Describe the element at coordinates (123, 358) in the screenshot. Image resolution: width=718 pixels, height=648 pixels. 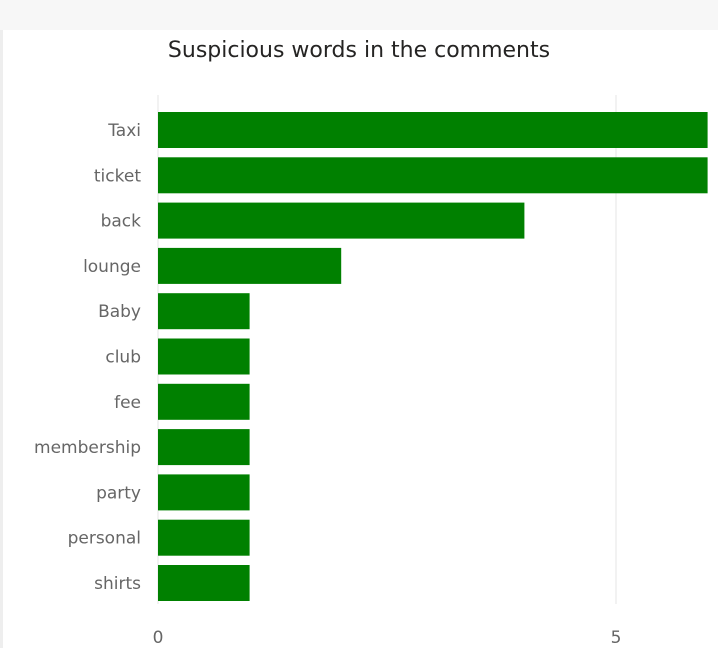
I see `category-label: club` at that location.